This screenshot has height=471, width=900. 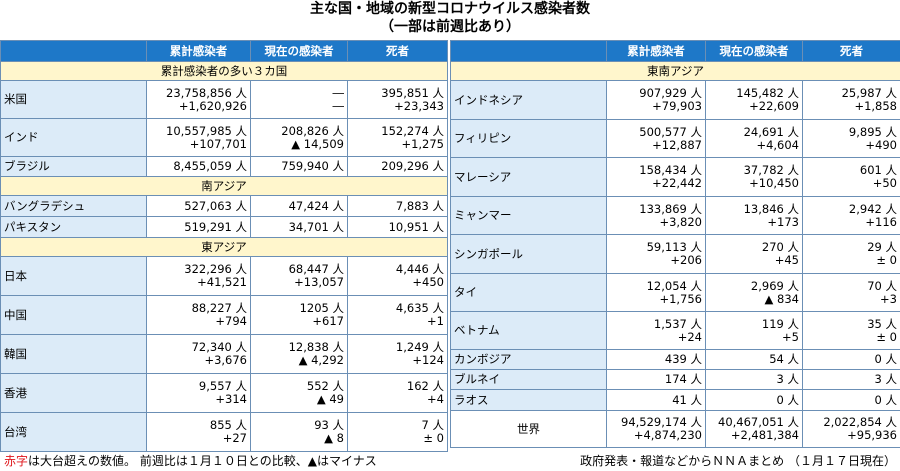 I want to click on value: 174 人, so click(x=683, y=379).